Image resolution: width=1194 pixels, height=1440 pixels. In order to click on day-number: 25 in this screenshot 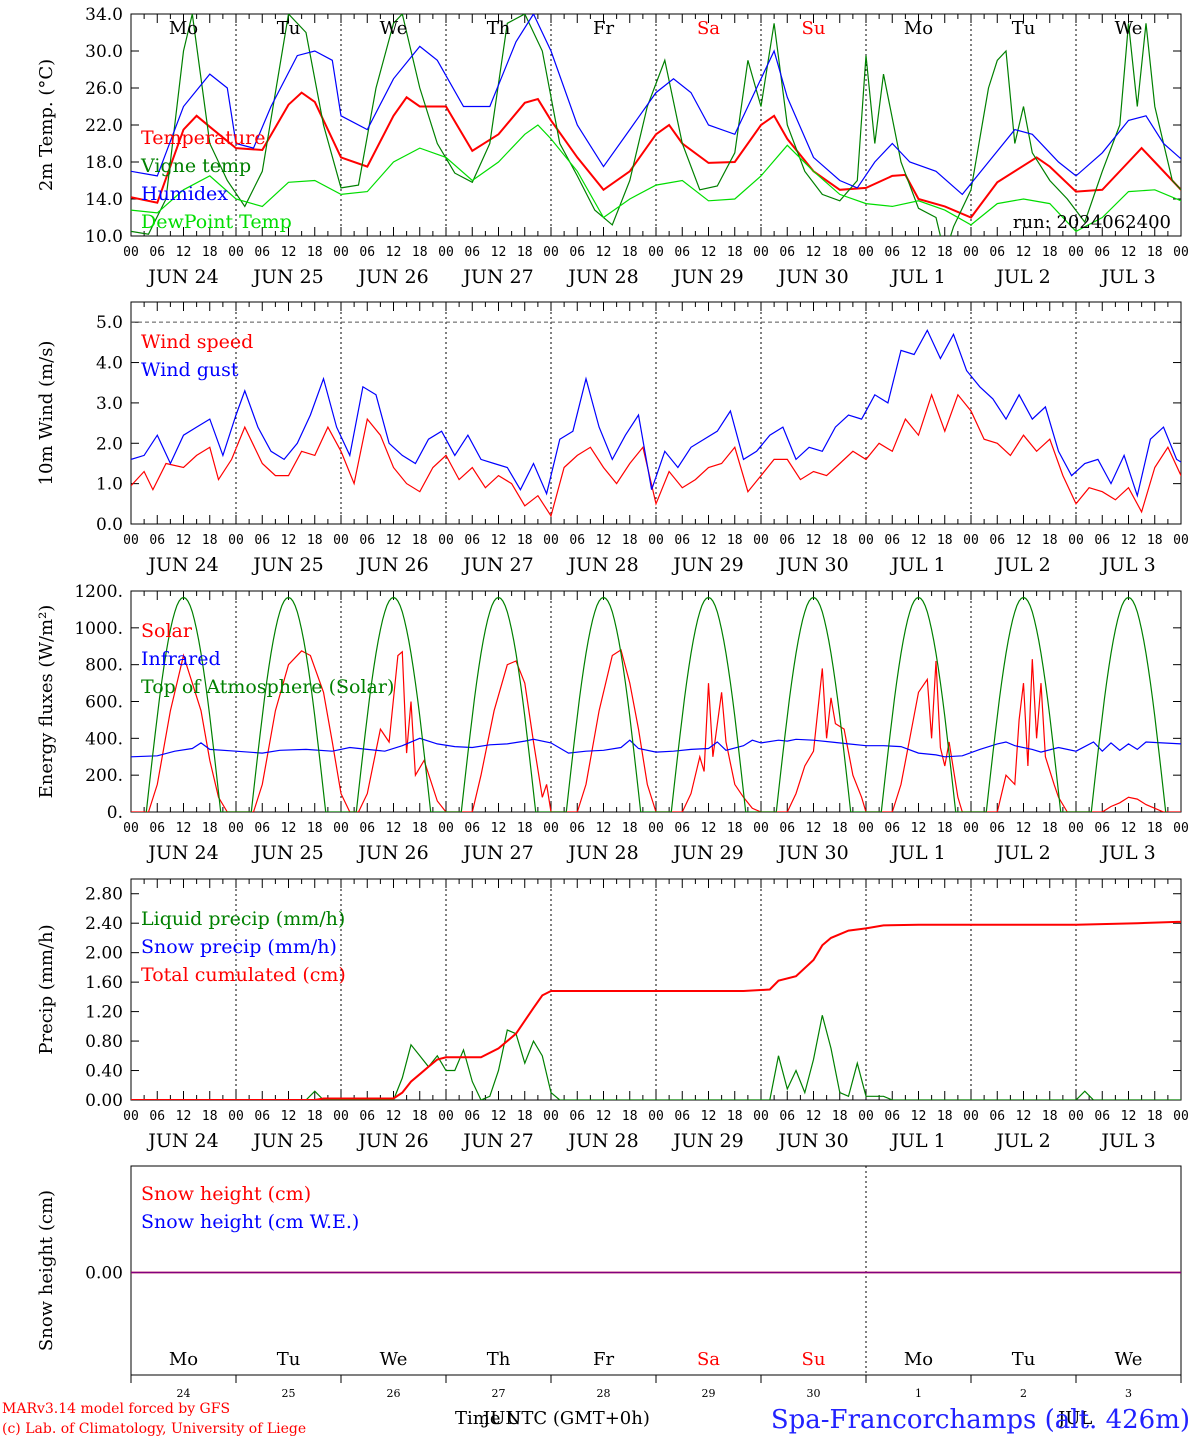, I will do `click(289, 1393)`.